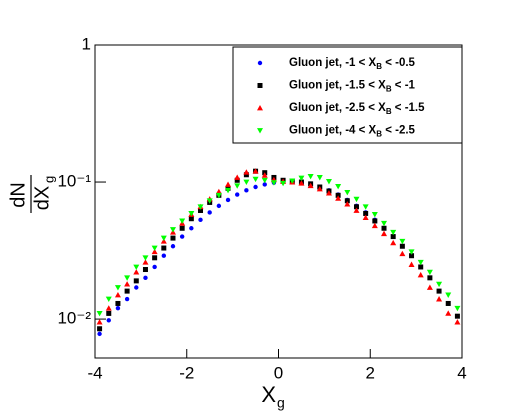 The height and width of the screenshot is (420, 518). What do you see at coordinates (352, 132) in the screenshot?
I see `legend-label: Gluon jet, -4 < XB < -2.5` at bounding box center [352, 132].